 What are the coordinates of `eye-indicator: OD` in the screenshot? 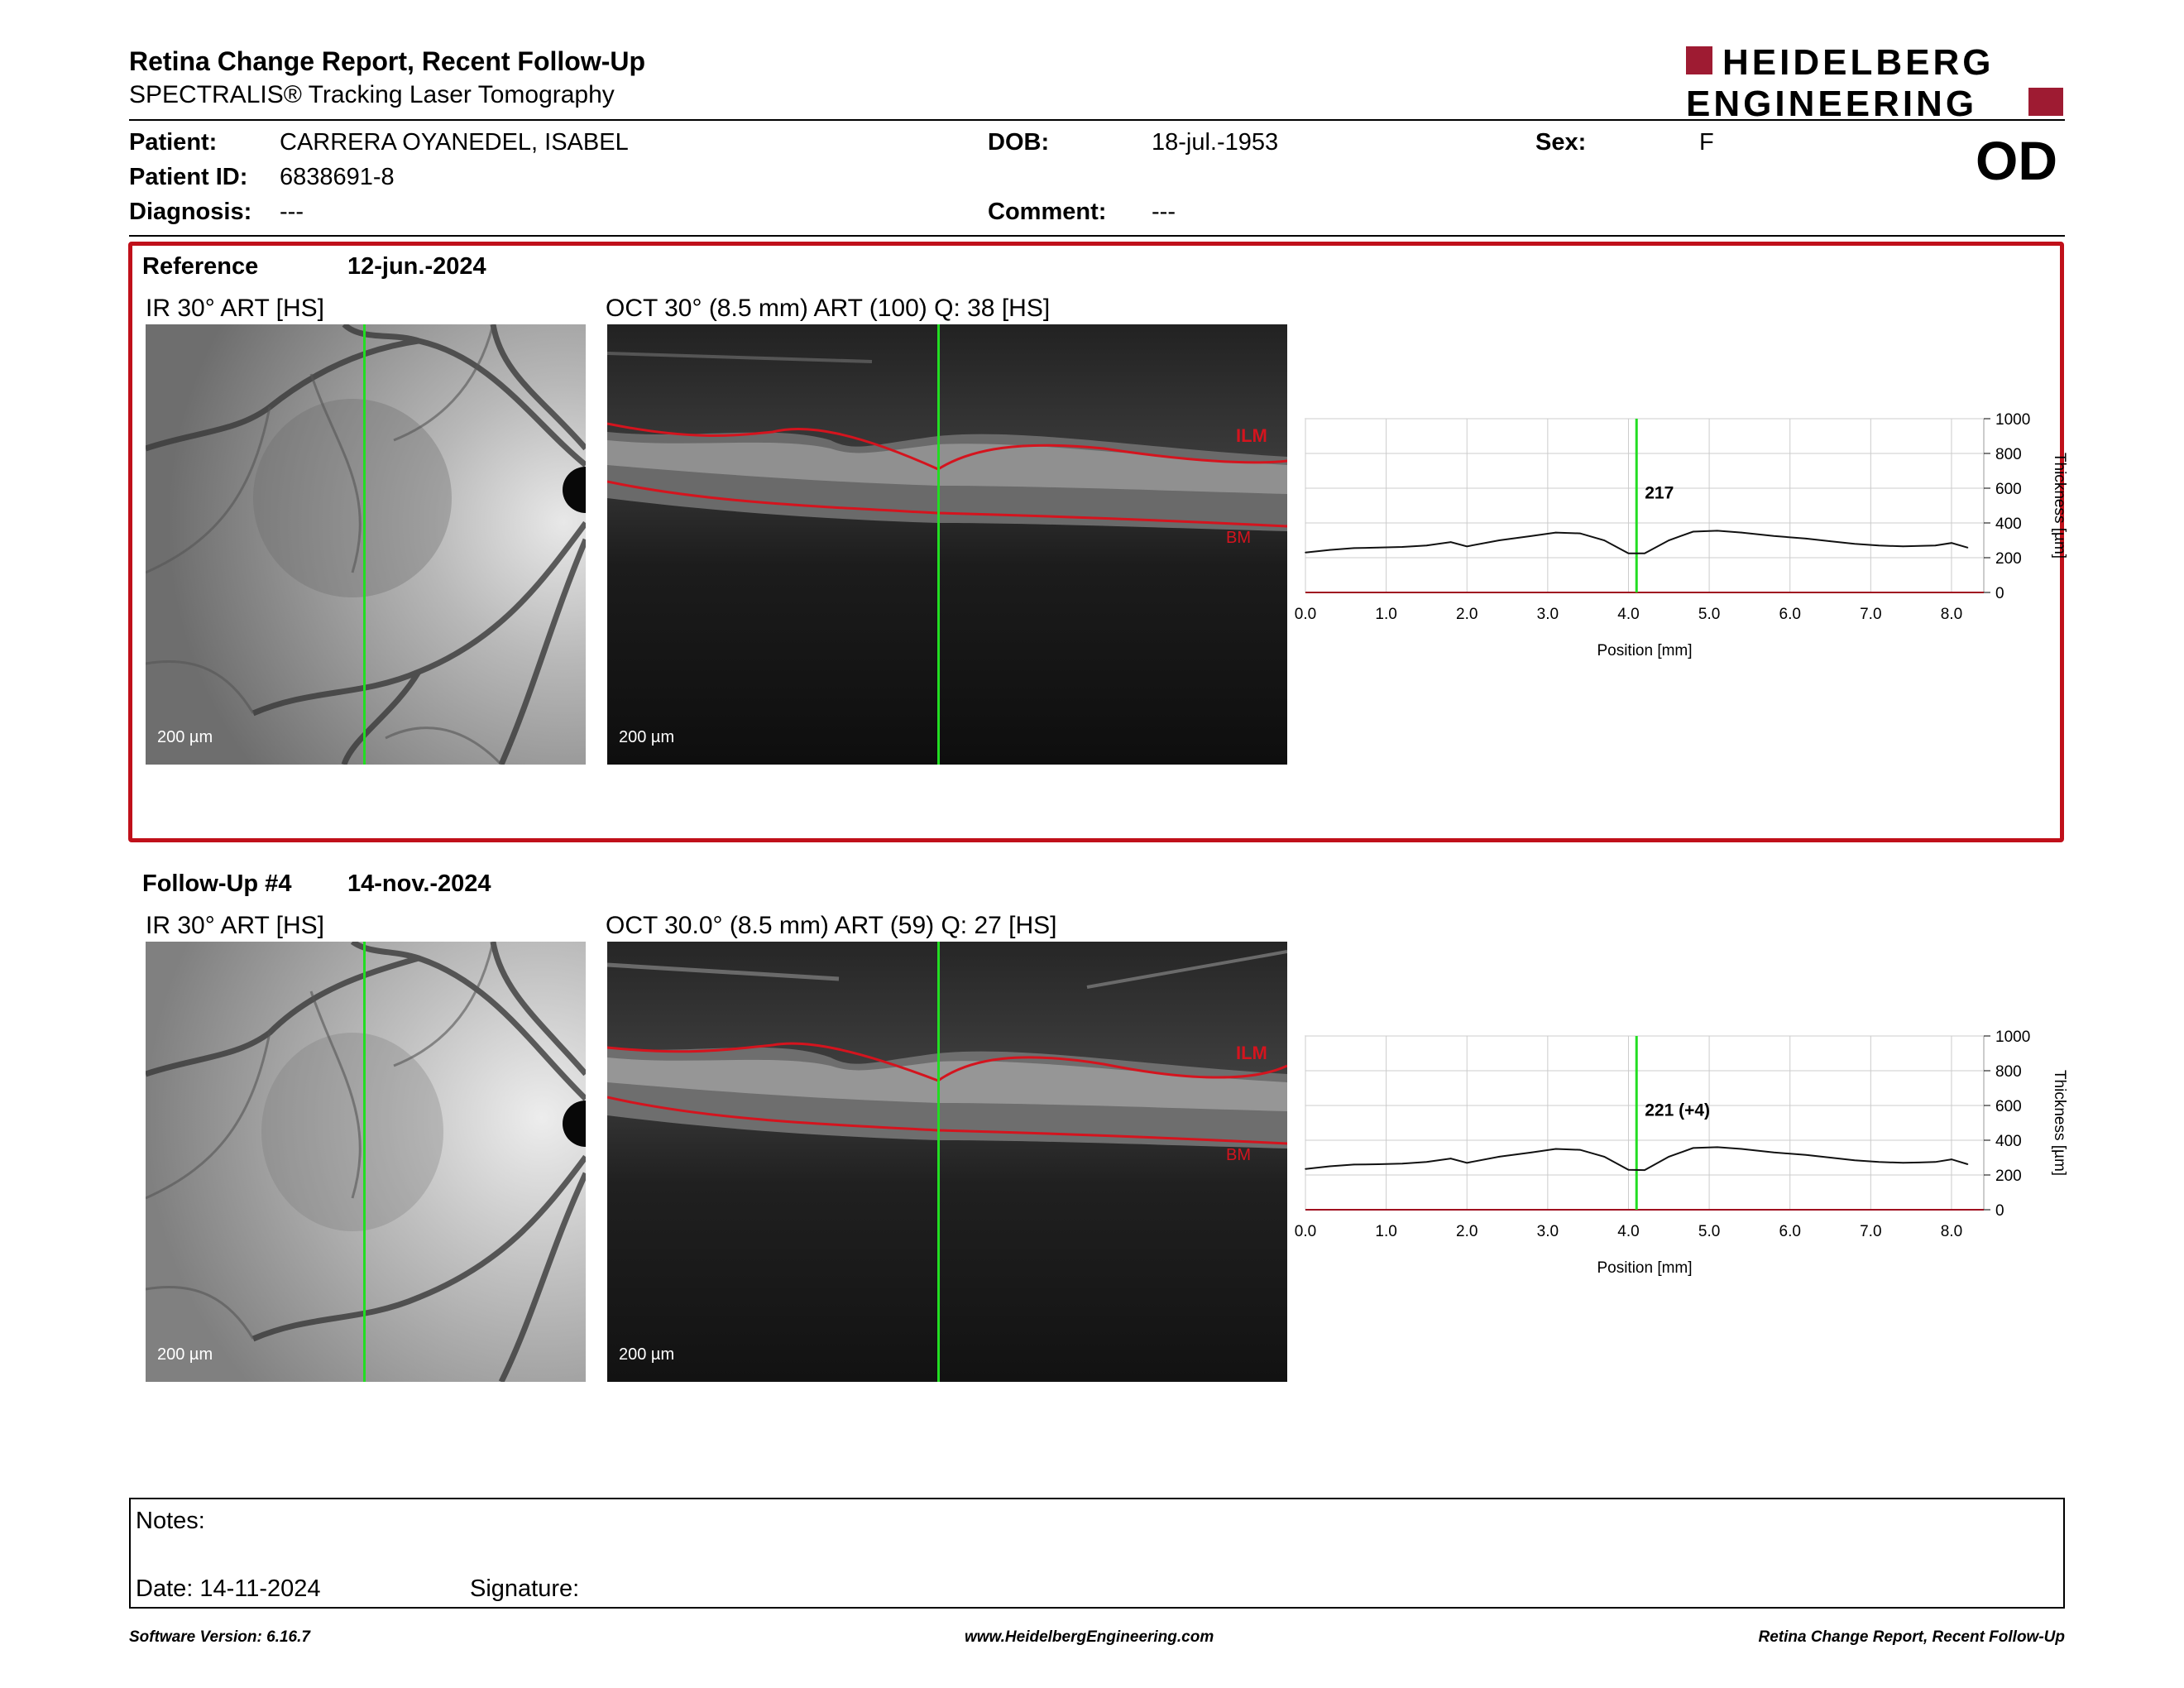 It's located at (2016, 160).